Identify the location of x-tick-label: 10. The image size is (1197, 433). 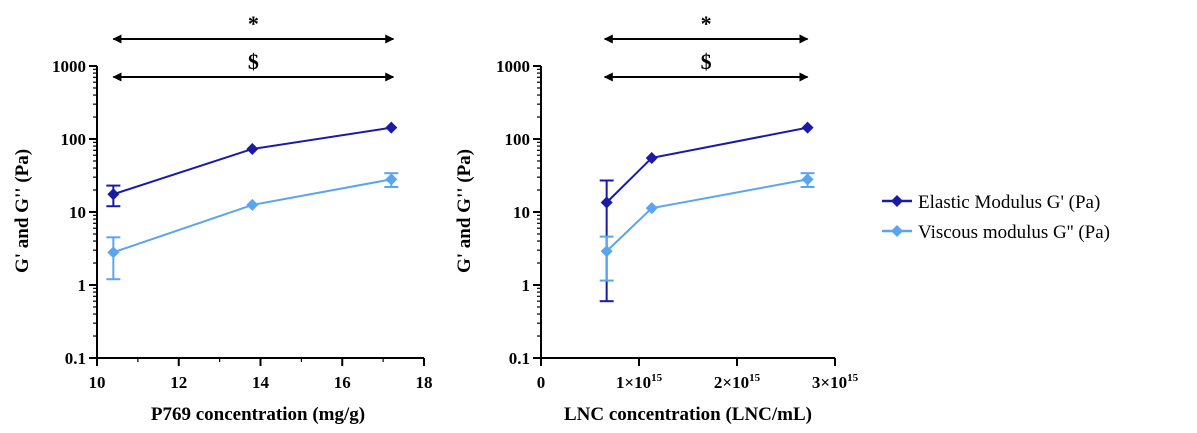
(97, 382).